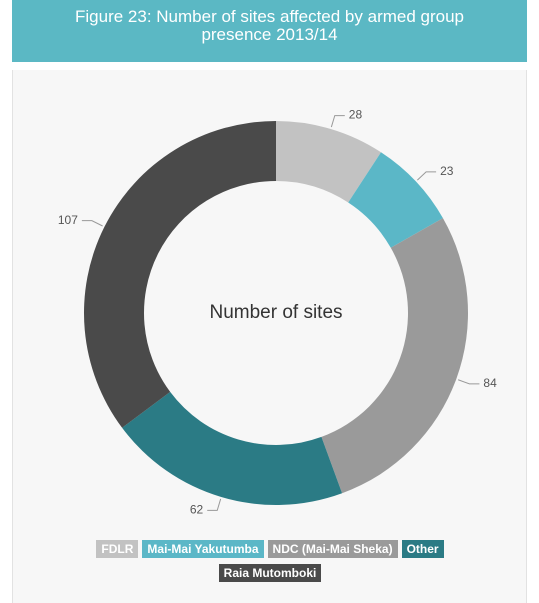 The image size is (539, 603). Describe the element at coordinates (117, 549) in the screenshot. I see `legend-item: FDLR` at that location.